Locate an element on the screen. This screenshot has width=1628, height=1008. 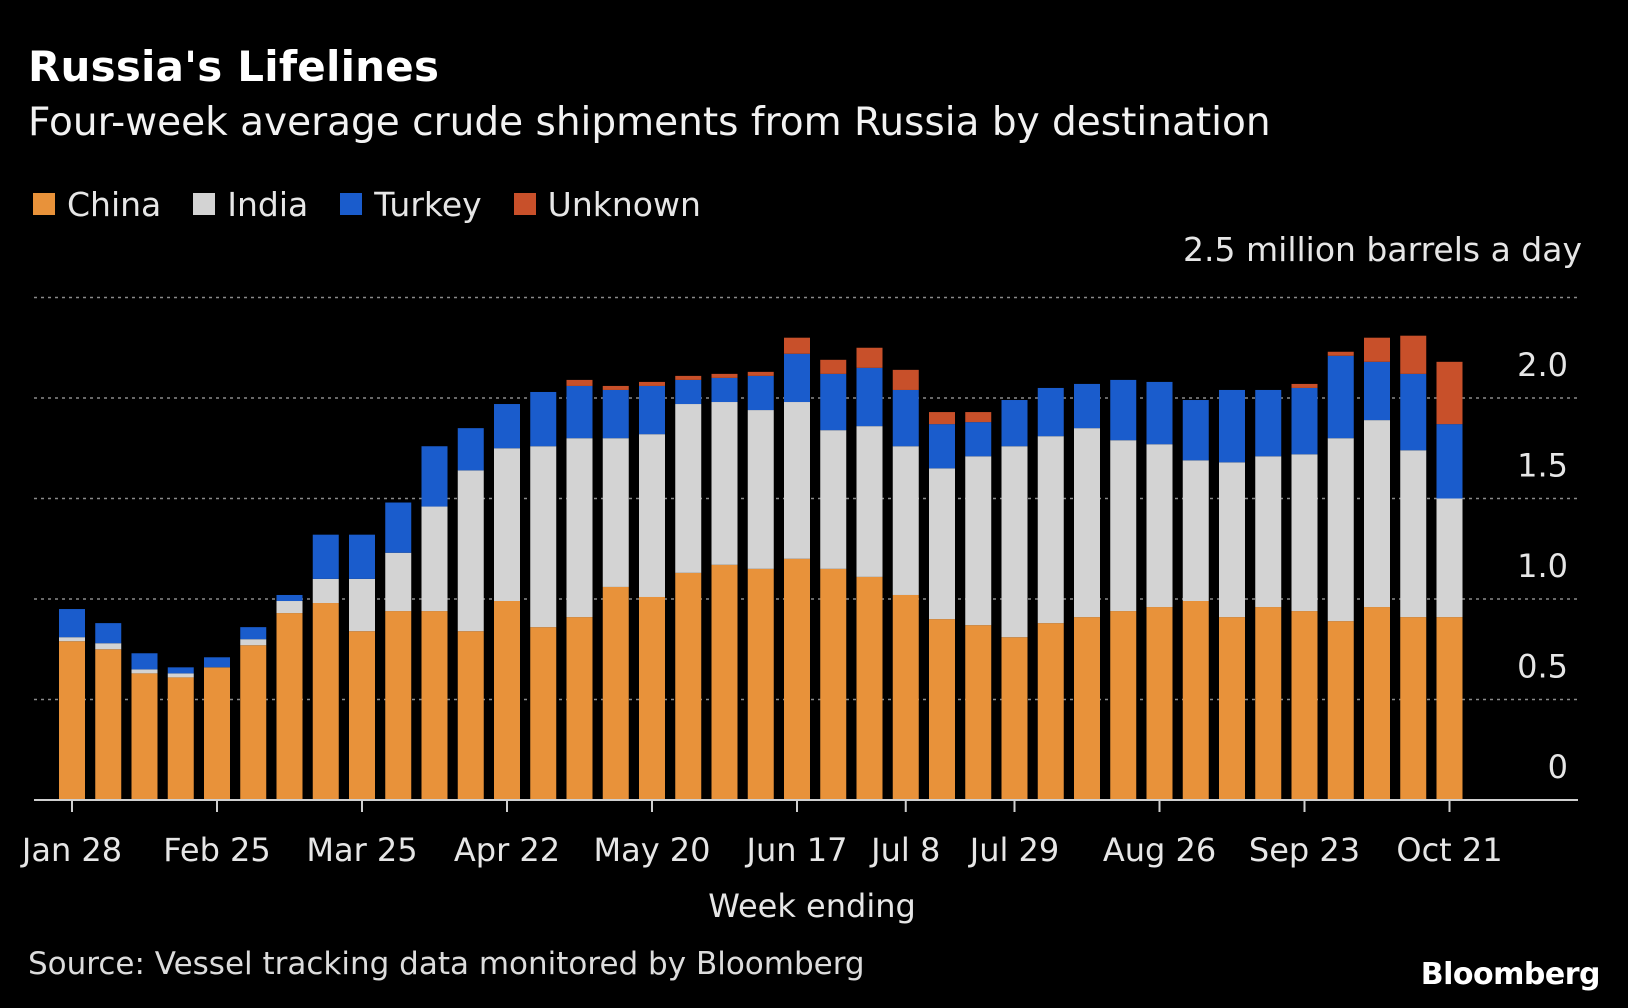
x-tick-label: Jun 17 is located at coordinates (796, 850).